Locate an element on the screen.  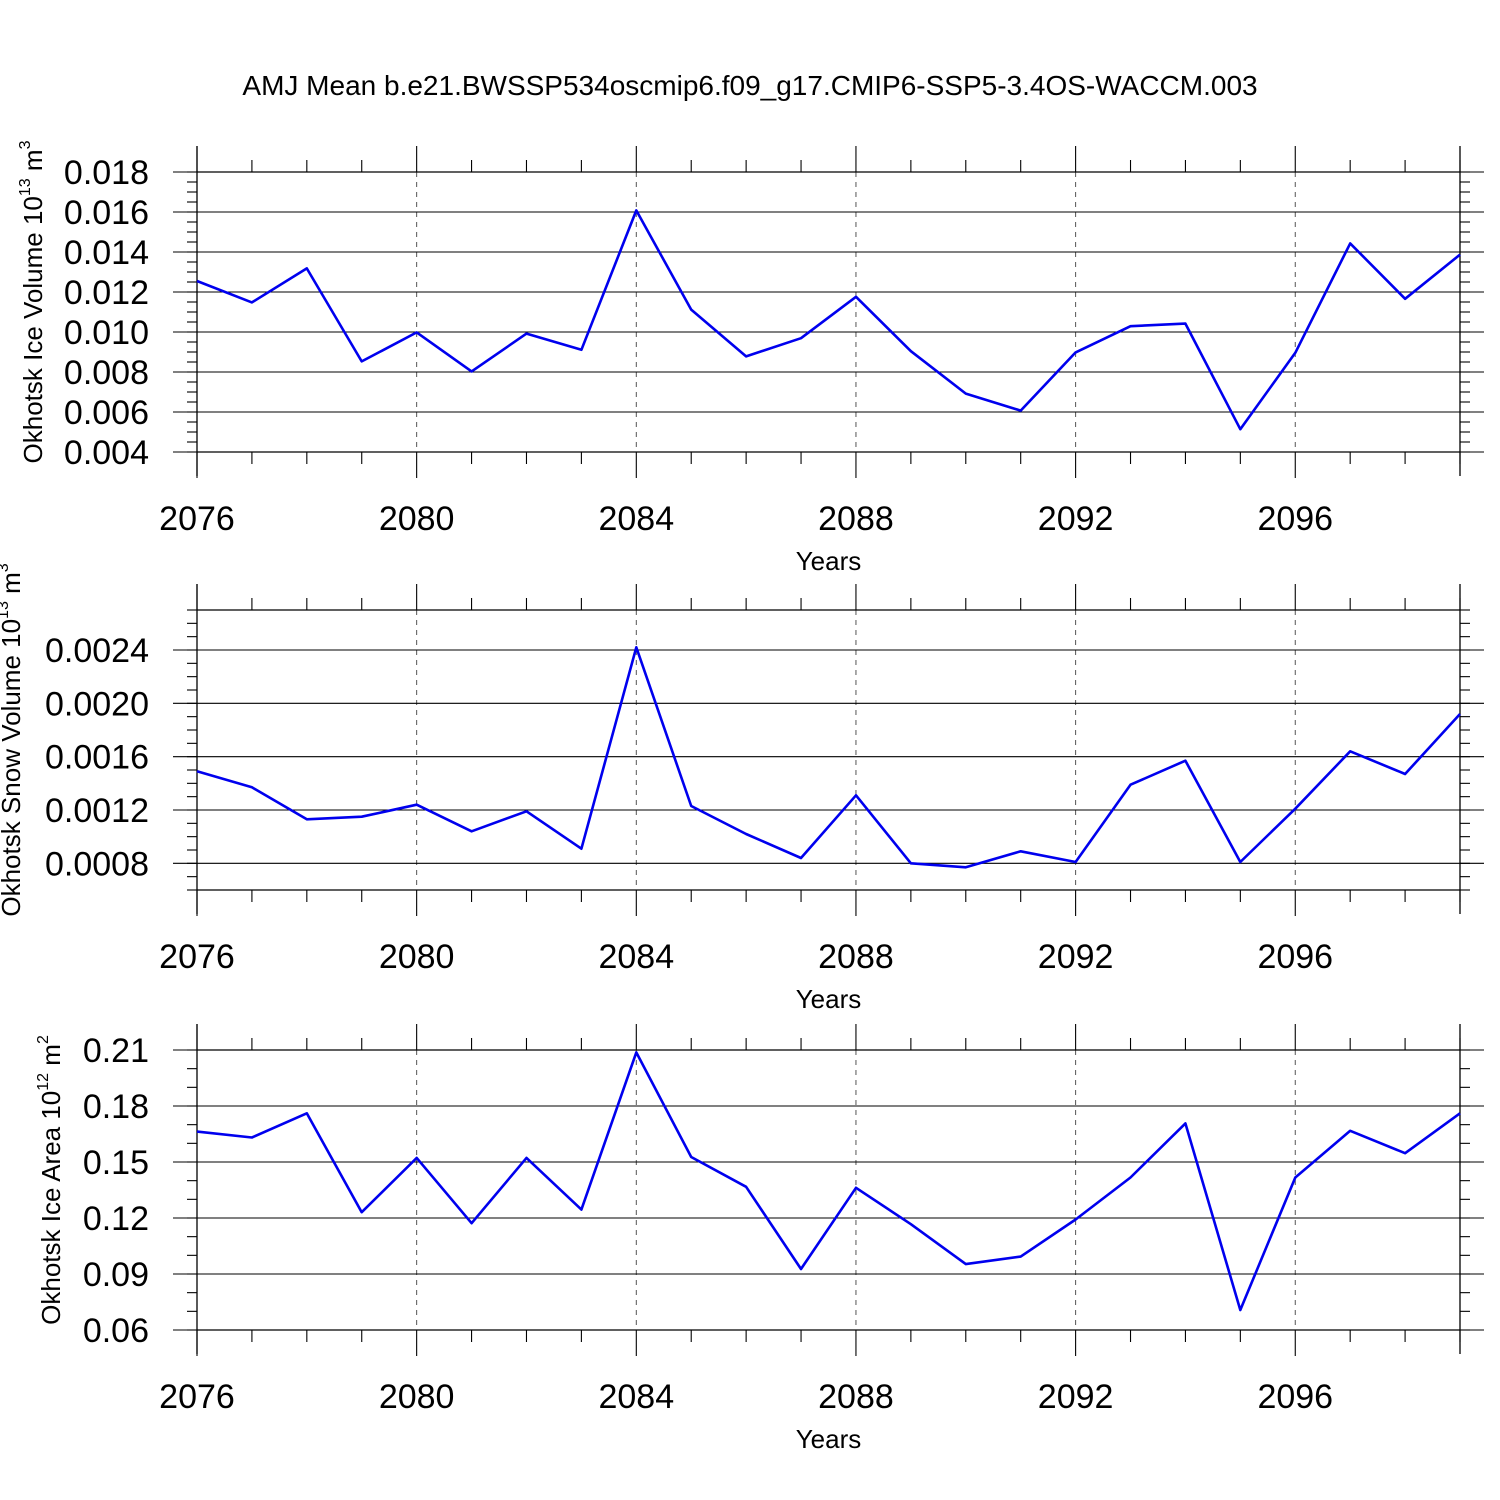
ice-area-y-tick-label: 0.06 is located at coordinates (116, 1331).